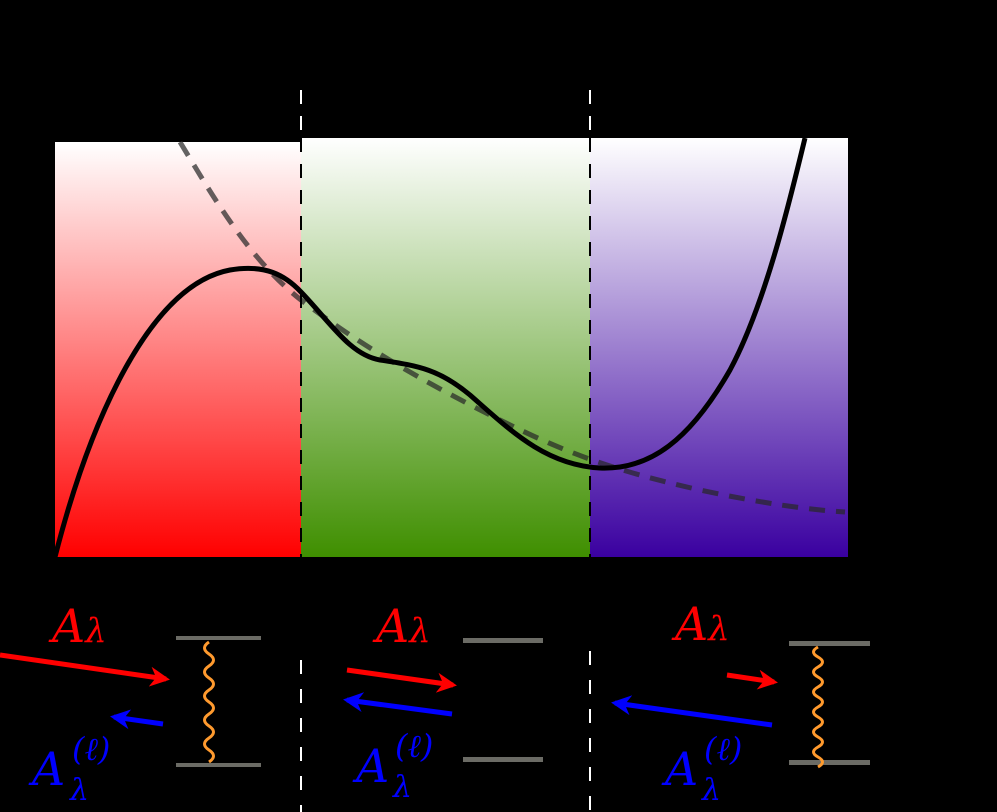 The height and width of the screenshot is (812, 997). Describe the element at coordinates (209, 702) in the screenshot. I see `photon-wave-left` at that location.